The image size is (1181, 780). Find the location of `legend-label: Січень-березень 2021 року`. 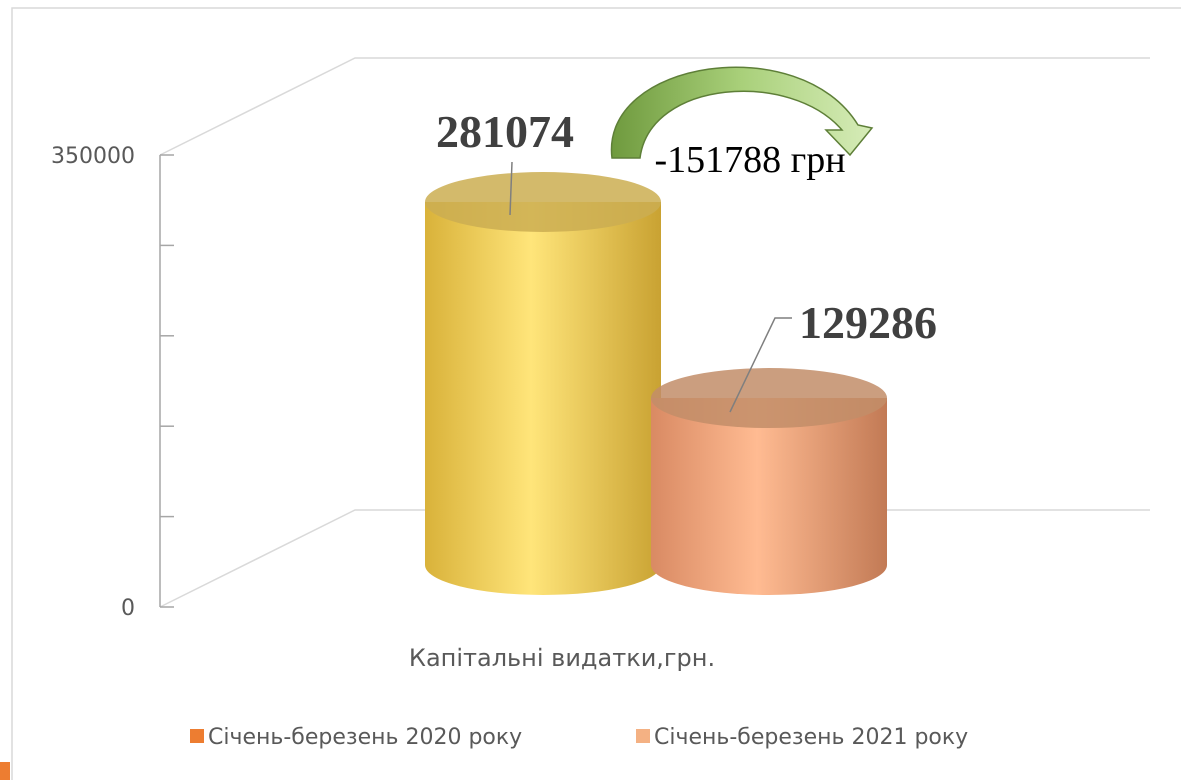

legend-label: Січень-березень 2021 року is located at coordinates (811, 737).